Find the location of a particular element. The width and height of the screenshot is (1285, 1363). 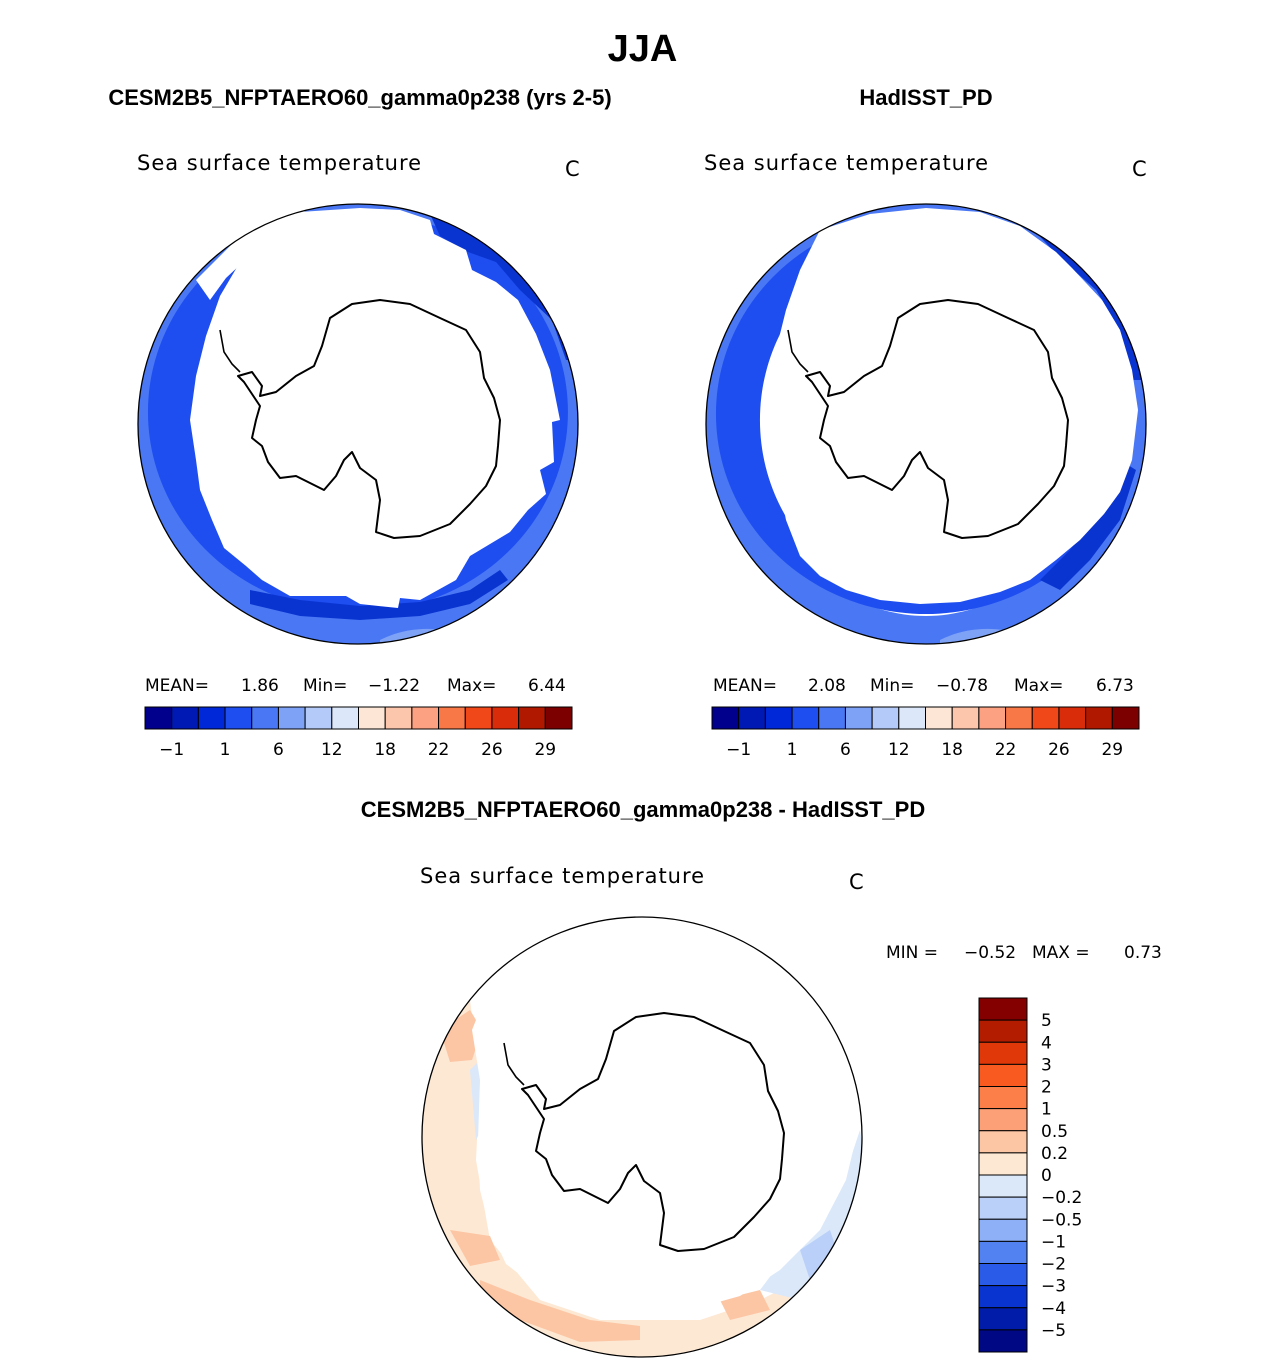

left-units-label: C is located at coordinates (573, 169).